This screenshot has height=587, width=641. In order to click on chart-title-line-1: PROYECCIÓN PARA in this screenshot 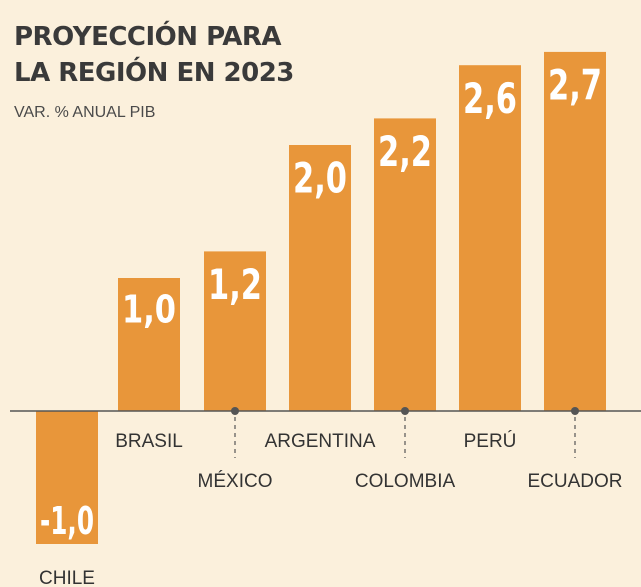, I will do `click(148, 37)`.